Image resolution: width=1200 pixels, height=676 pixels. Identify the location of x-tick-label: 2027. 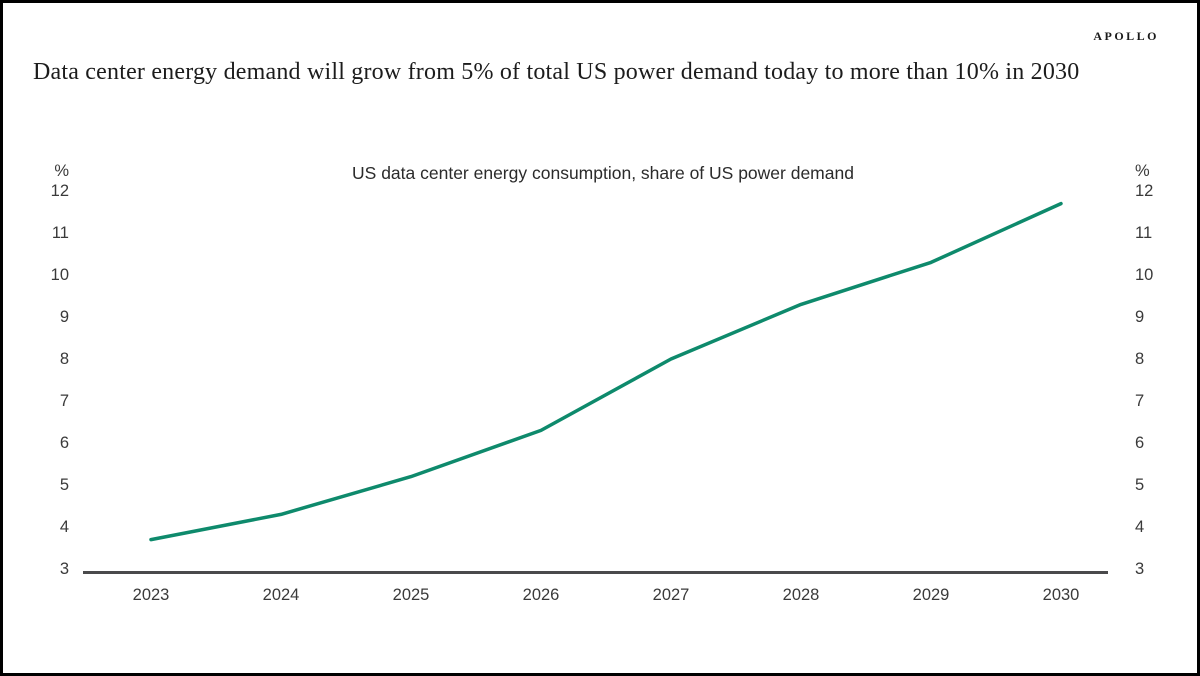
(671, 595).